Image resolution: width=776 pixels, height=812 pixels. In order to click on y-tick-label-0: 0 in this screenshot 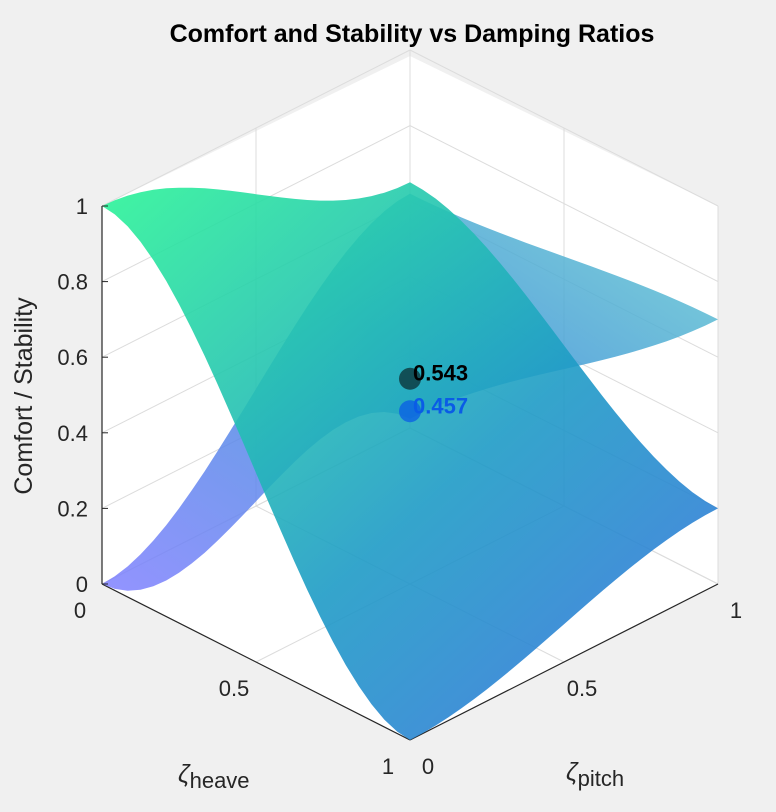, I will do `click(428, 766)`.